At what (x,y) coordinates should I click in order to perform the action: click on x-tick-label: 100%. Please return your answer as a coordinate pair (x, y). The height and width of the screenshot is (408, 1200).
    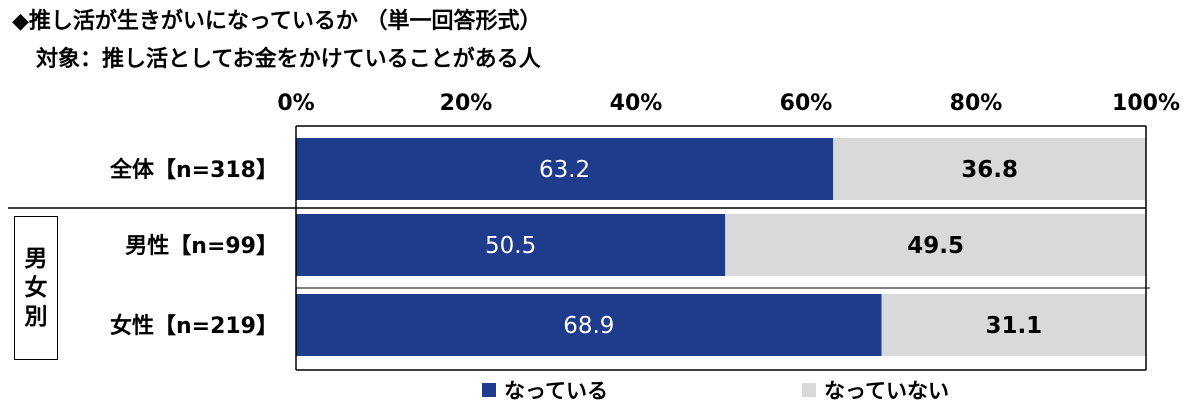
    Looking at the image, I should click on (1146, 103).